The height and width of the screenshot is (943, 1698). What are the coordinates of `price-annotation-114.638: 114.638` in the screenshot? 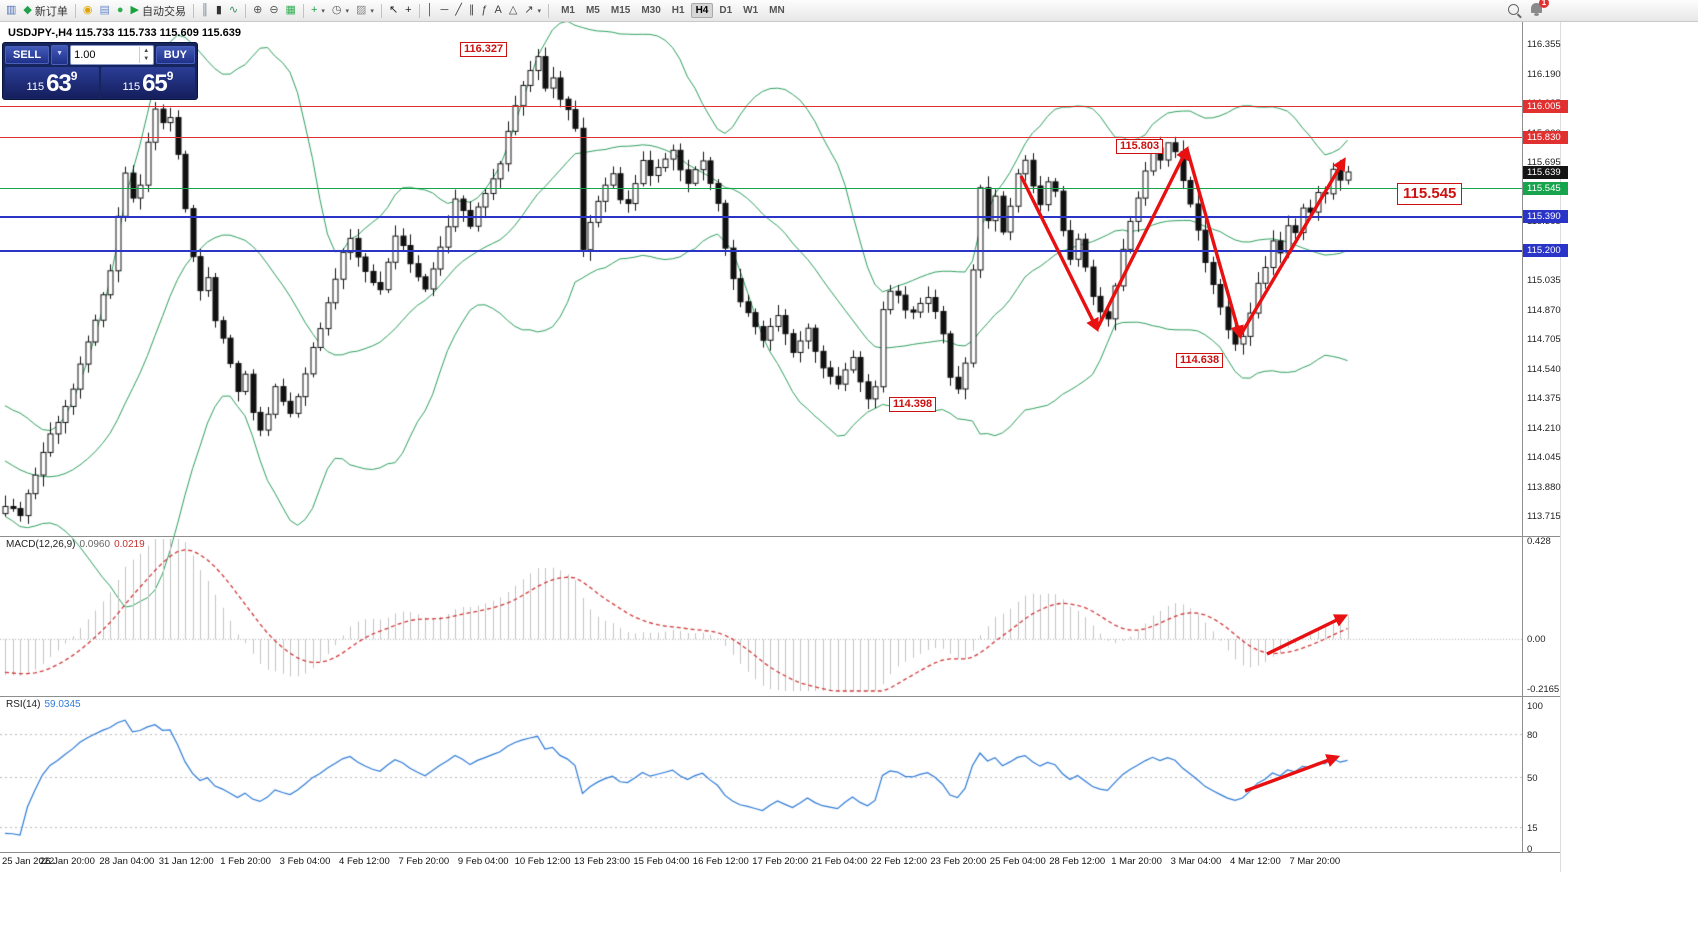 It's located at (1200, 360).